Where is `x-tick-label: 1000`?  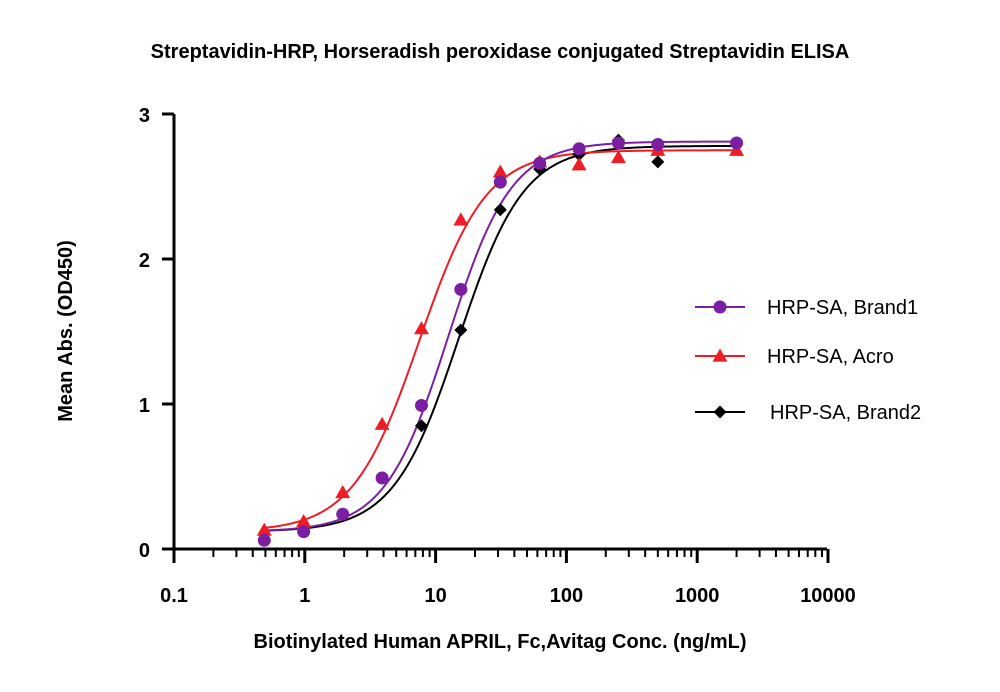 x-tick-label: 1000 is located at coordinates (697, 596).